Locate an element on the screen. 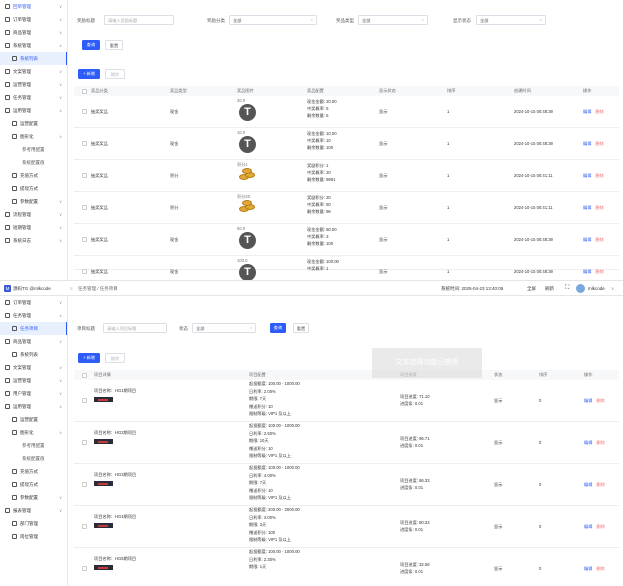 The width and height of the screenshot is (623, 586). refresh-button: 刷新 is located at coordinates (549, 288).